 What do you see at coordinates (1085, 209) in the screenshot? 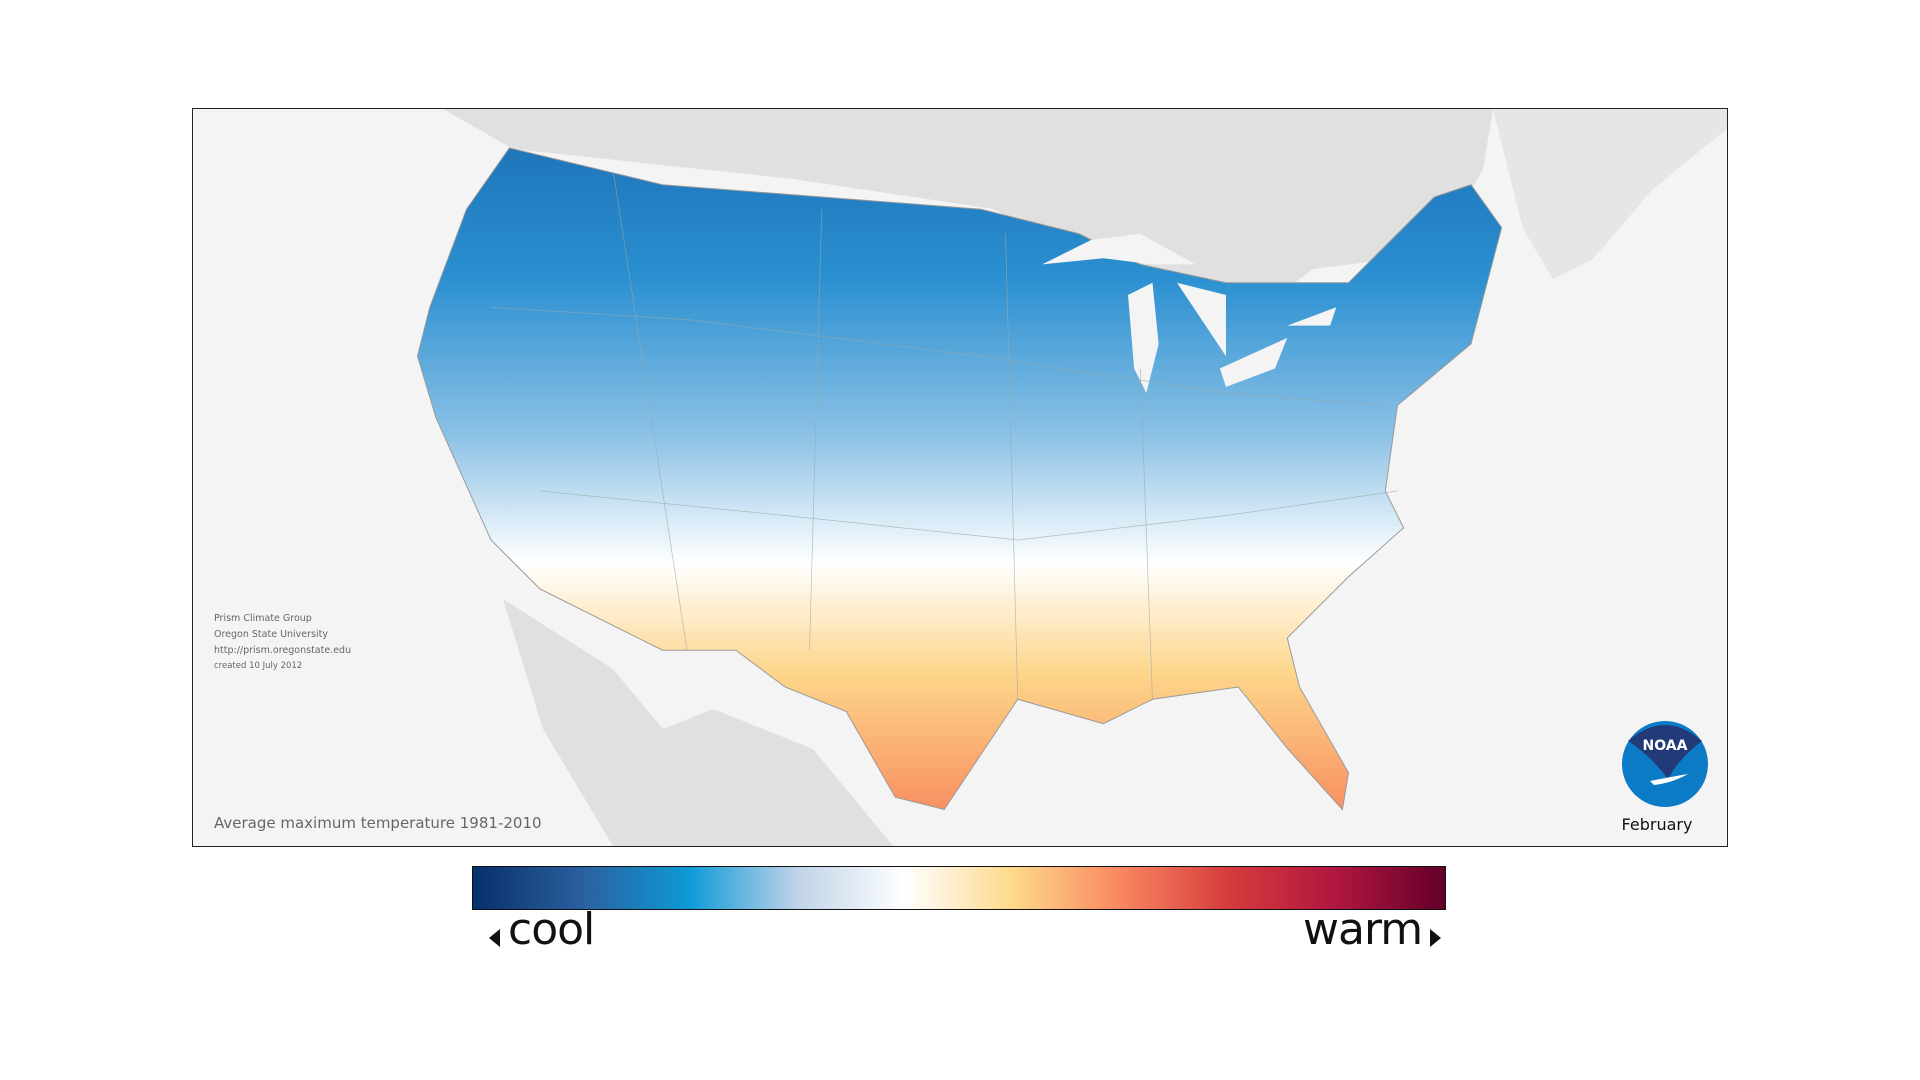
I see `canada-land` at bounding box center [1085, 209].